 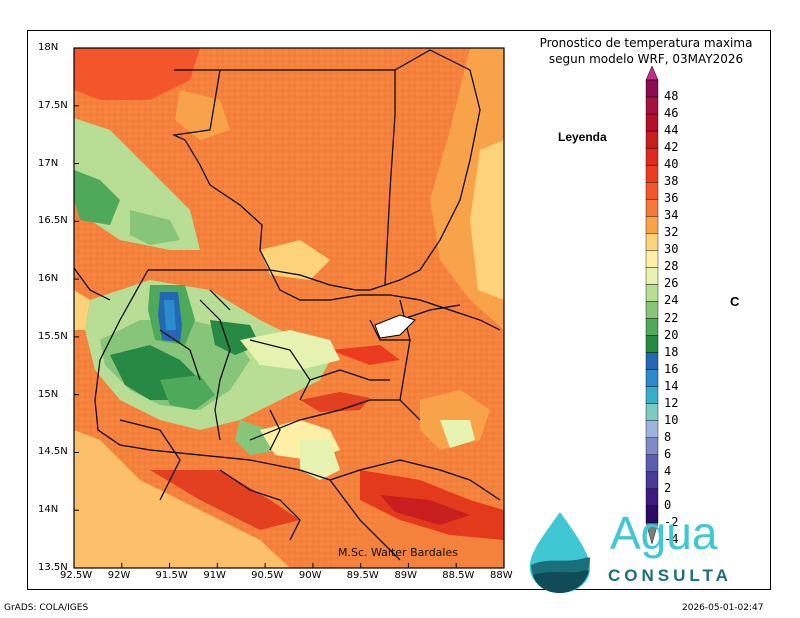 What do you see at coordinates (671, 164) in the screenshot?
I see `colorbar-label: 40` at bounding box center [671, 164].